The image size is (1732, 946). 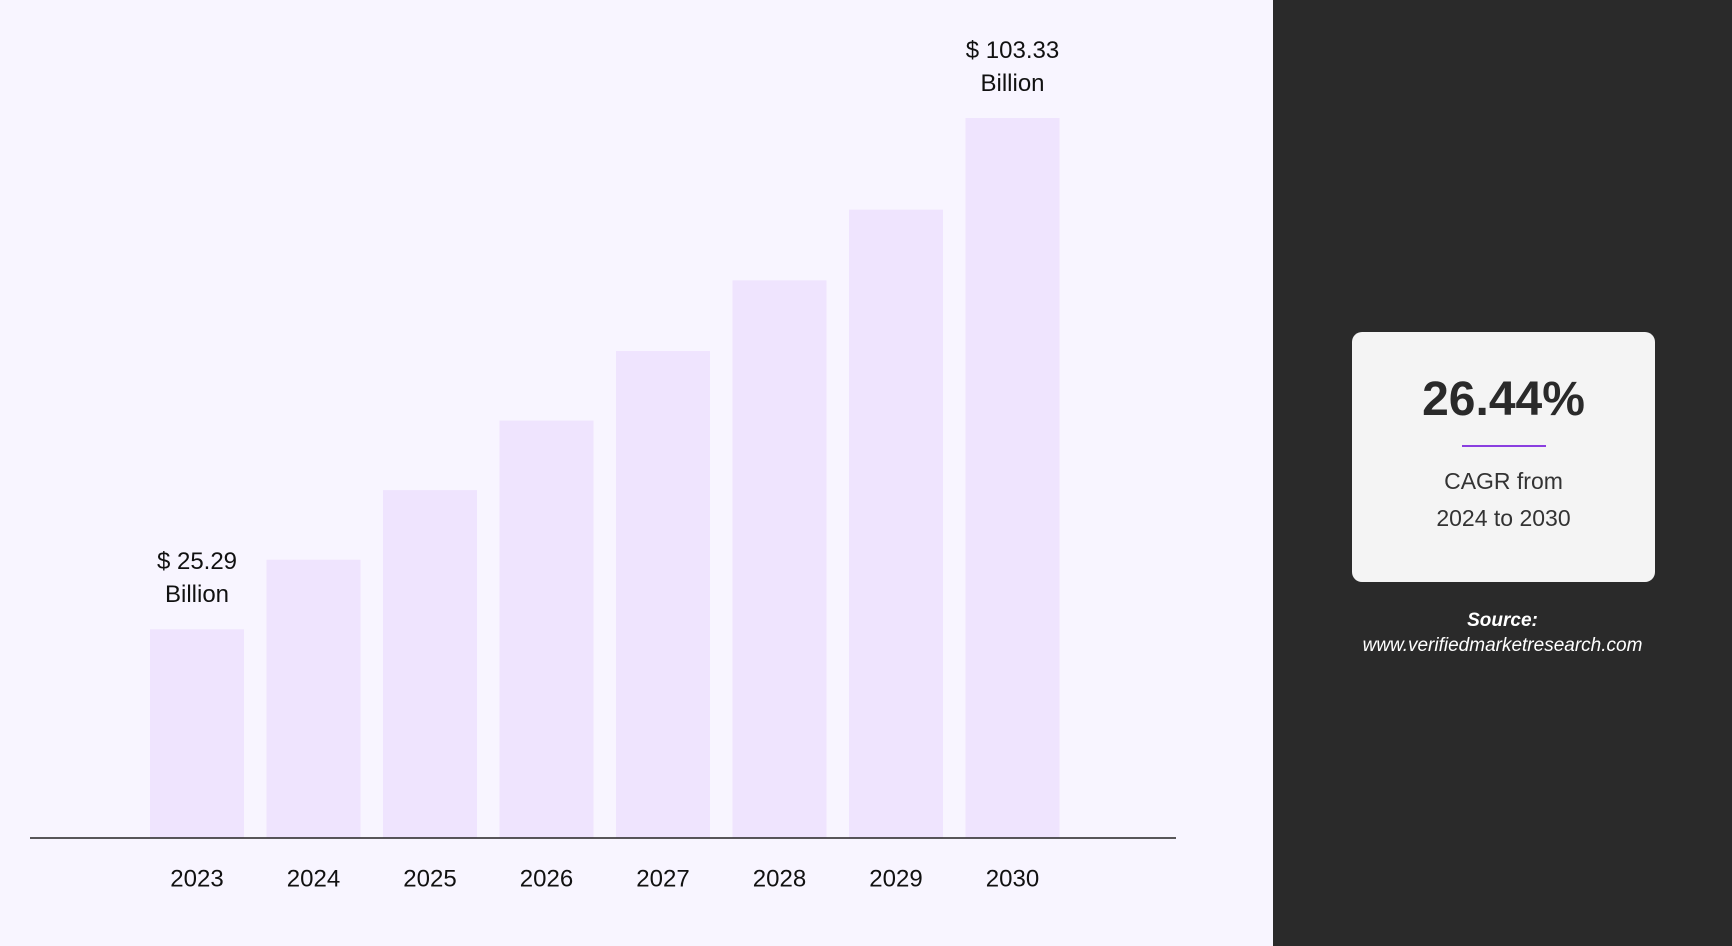 What do you see at coordinates (1503, 399) in the screenshot?
I see `cagr-value: 26.44%` at bounding box center [1503, 399].